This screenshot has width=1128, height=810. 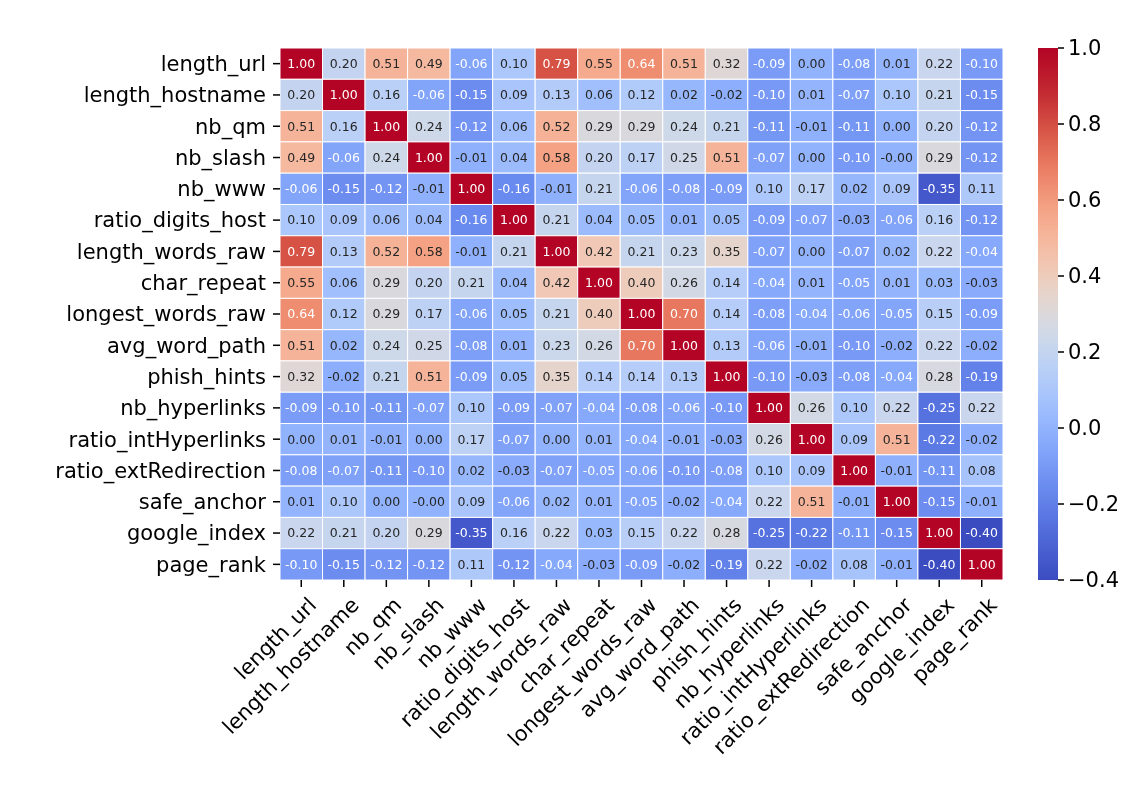 What do you see at coordinates (211, 565) in the screenshot?
I see `y-tick-label: page_rank` at bounding box center [211, 565].